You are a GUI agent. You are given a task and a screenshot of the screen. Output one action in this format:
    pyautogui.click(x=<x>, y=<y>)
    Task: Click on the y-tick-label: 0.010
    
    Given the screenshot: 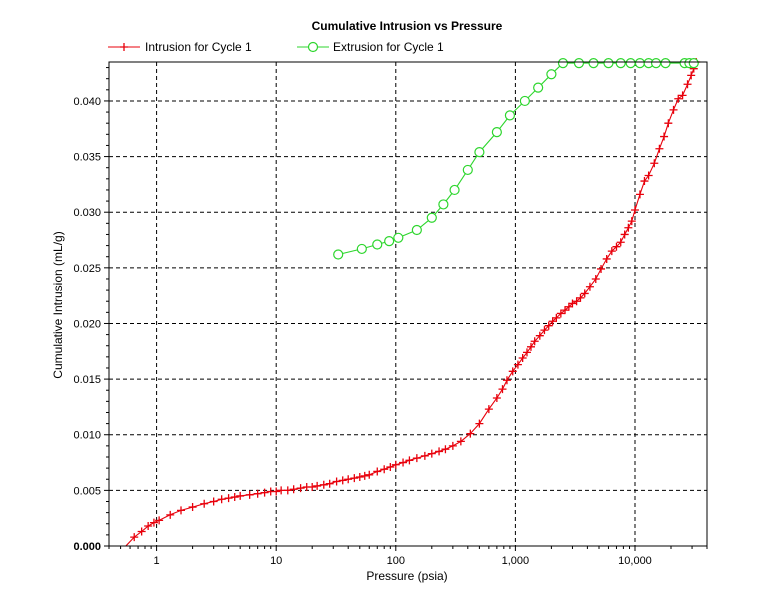 What is the action you would take?
    pyautogui.click(x=87, y=436)
    